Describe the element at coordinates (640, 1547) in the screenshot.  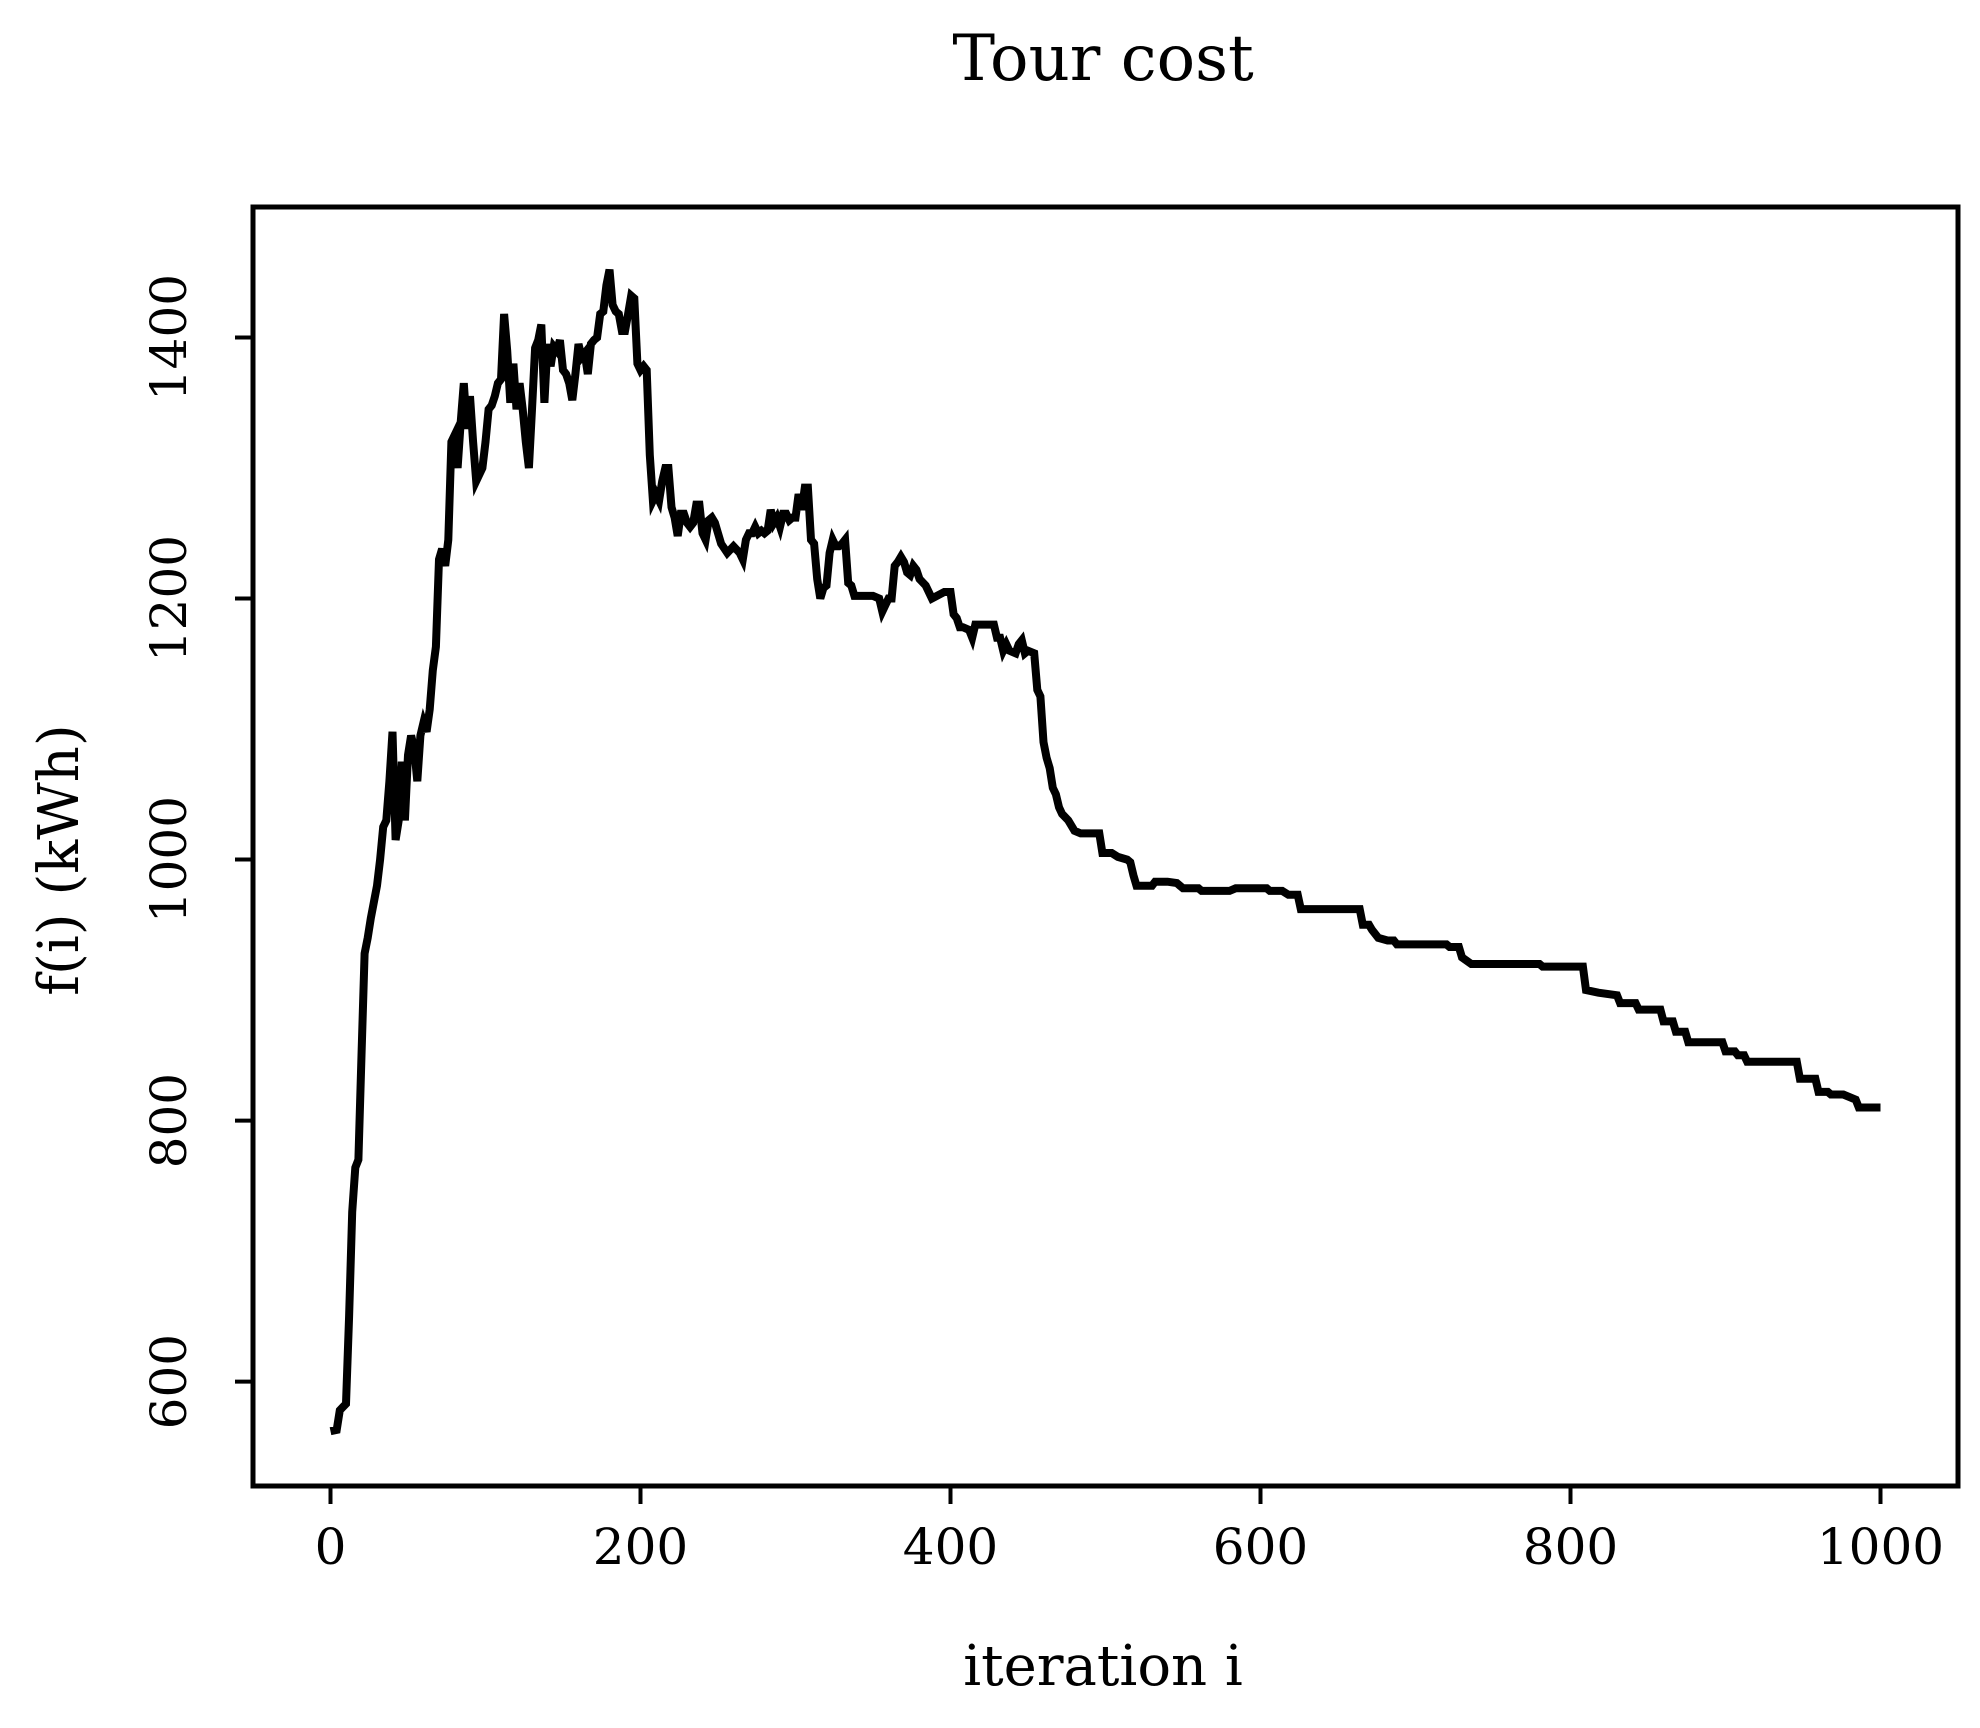
I see `x-tick-label: 200` at that location.